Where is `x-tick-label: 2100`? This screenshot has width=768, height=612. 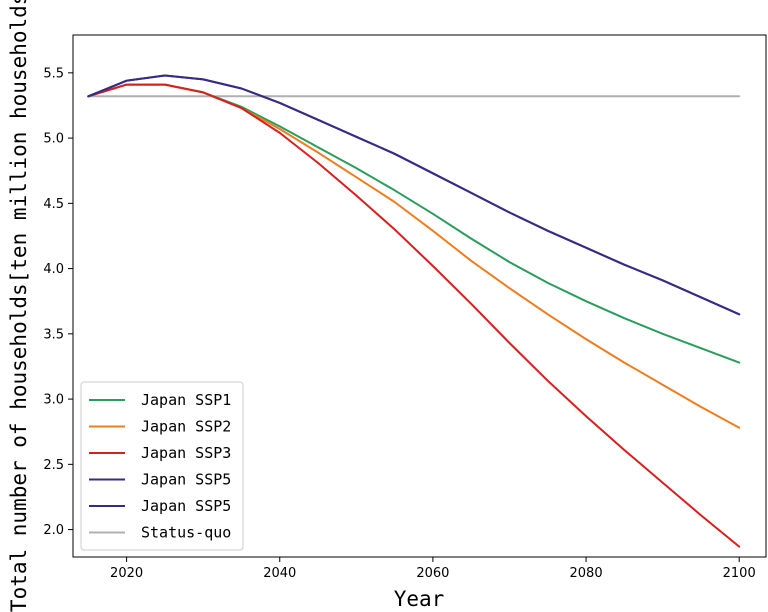
x-tick-label: 2100 is located at coordinates (739, 573).